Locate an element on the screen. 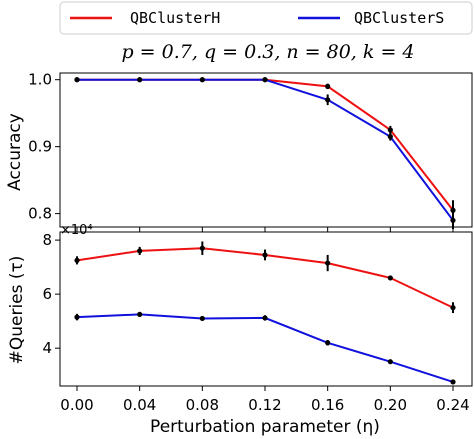  queries-xtick-label: 0.04 is located at coordinates (139, 405).